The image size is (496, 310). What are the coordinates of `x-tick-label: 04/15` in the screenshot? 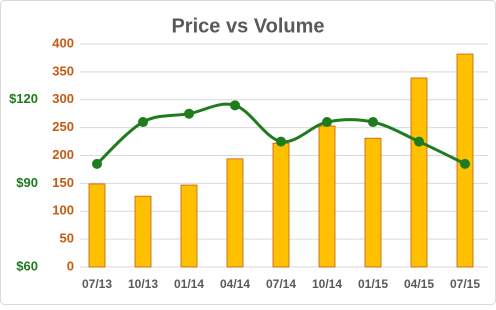 It's located at (419, 284).